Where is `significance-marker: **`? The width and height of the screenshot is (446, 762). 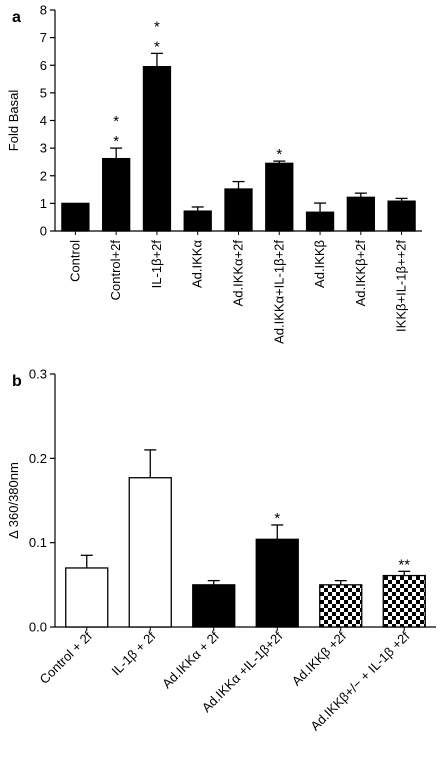 significance-marker: ** is located at coordinates (404, 564).